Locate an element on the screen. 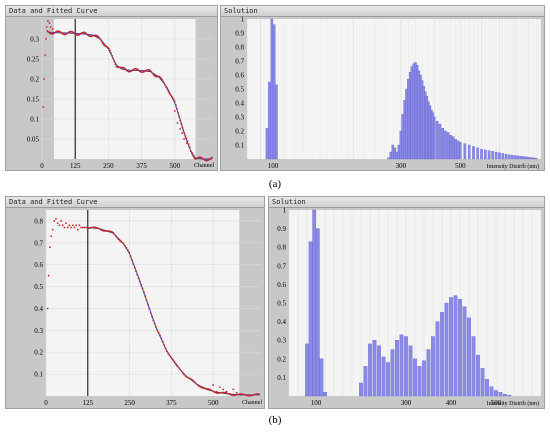 This screenshot has width=550, height=434. panel-b-right-title: Solution is located at coordinates (406, 202).